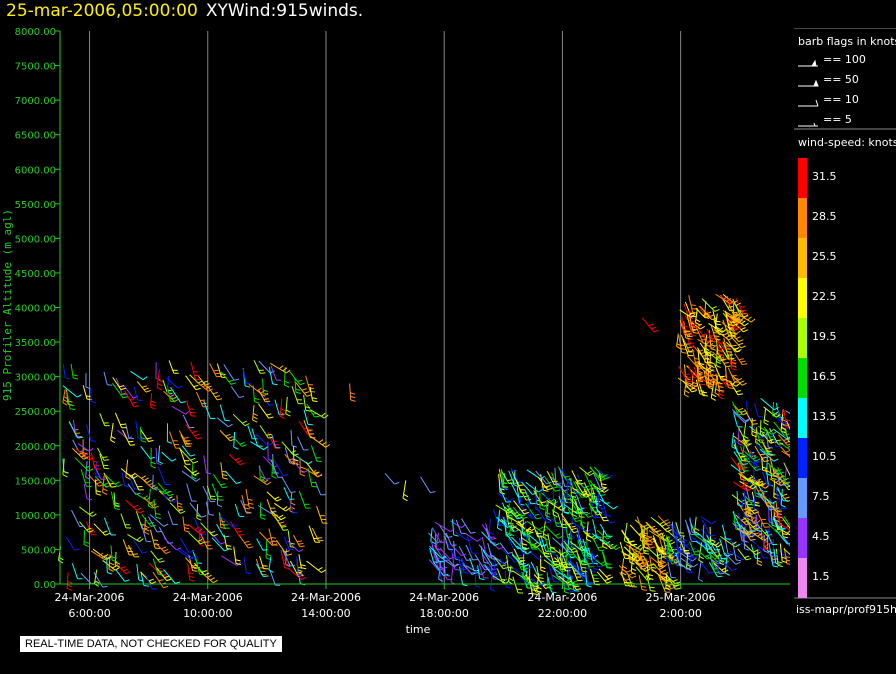 The image size is (896, 674). What do you see at coordinates (35, 67) in the screenshot?
I see `y-tick-label: 7500.00` at bounding box center [35, 67].